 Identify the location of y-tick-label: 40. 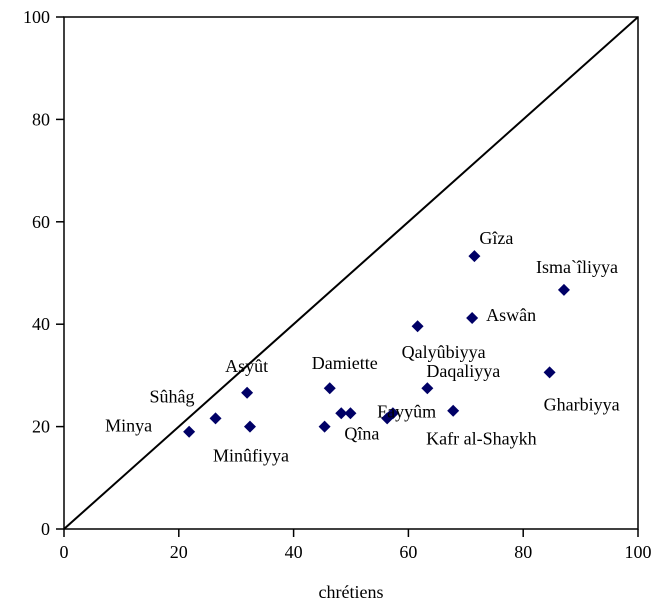
(41, 324).